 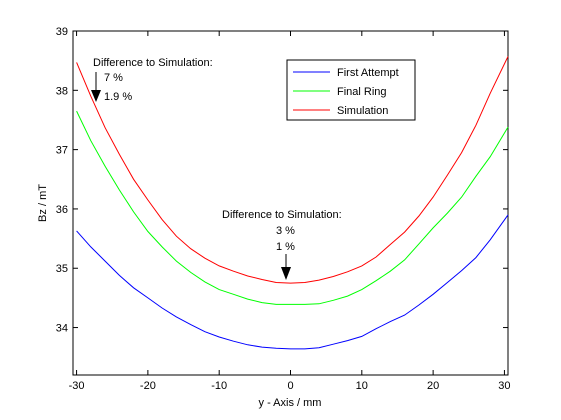 What do you see at coordinates (286, 273) in the screenshot?
I see `annotation-center-arrowhead` at bounding box center [286, 273].